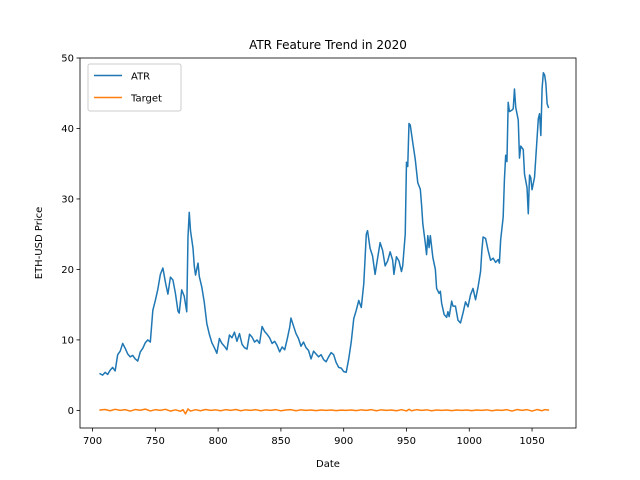 This screenshot has width=640, height=480. What do you see at coordinates (67, 270) in the screenshot?
I see `y-tick-label: 20` at bounding box center [67, 270].